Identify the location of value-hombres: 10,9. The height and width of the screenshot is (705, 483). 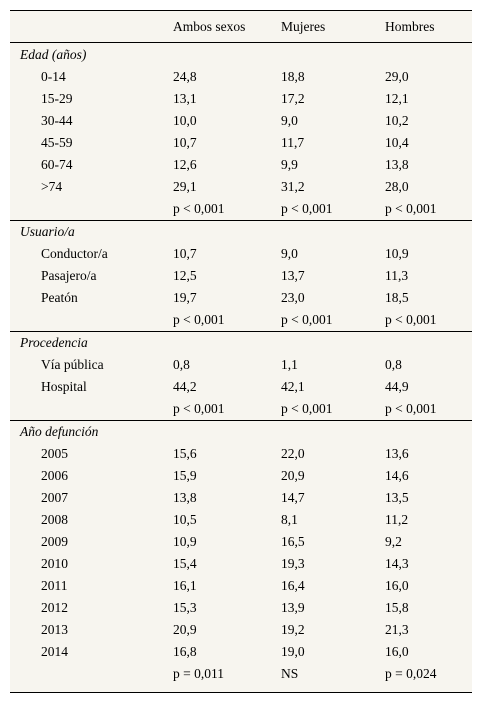
(397, 253).